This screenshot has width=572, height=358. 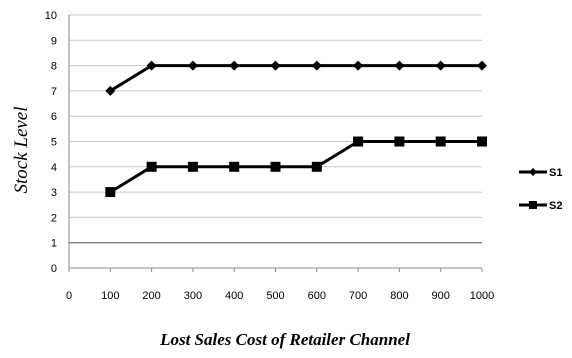 I want to click on y-tick-label-5: 5, so click(x=54, y=143).